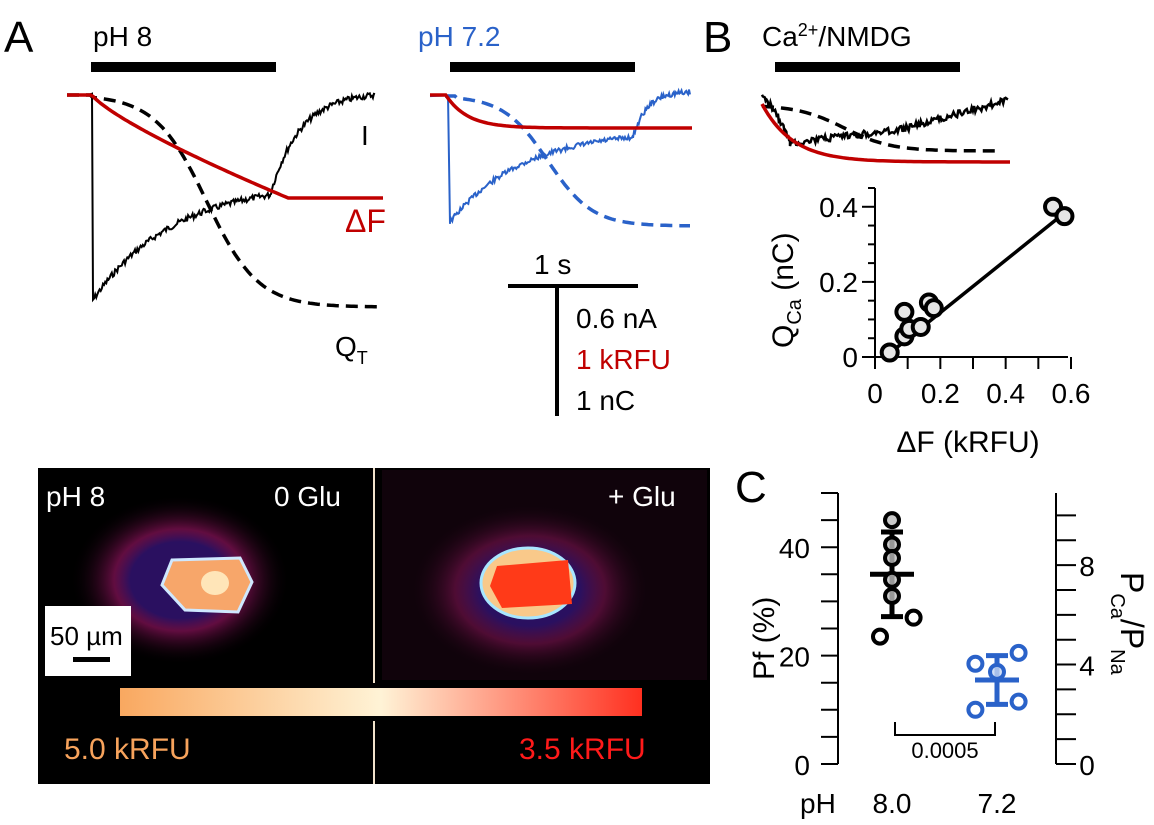  I want to click on ph8-label: pH 8, so click(122, 36).